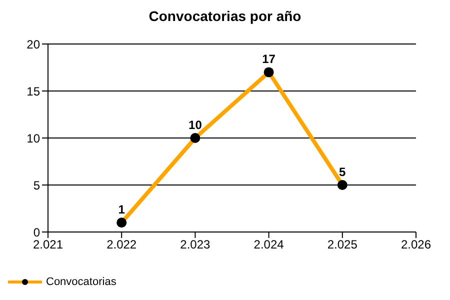 This screenshot has height=300, width=450. Describe the element at coordinates (81, 282) in the screenshot. I see `legend-label: Convocatorias` at that location.